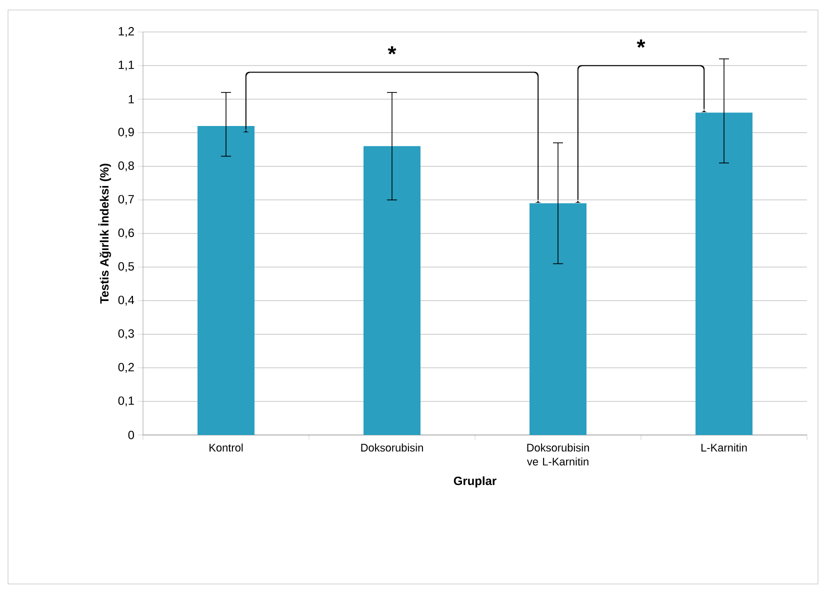 This screenshot has width=828, height=594. I want to click on y-axis-title: Testis Ağırlık İndeksi (%), so click(105, 234).